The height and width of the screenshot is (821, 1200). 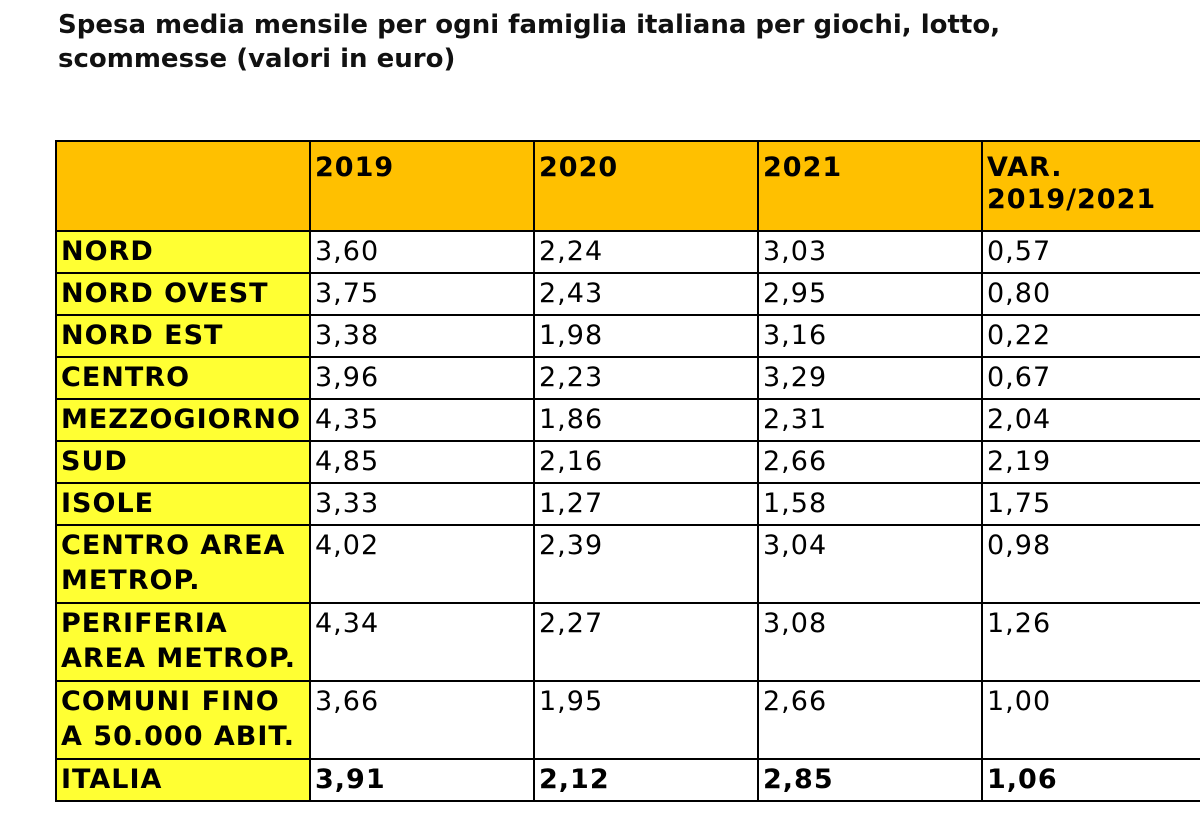 I want to click on row-label: NORD OVEST, so click(x=183, y=294).